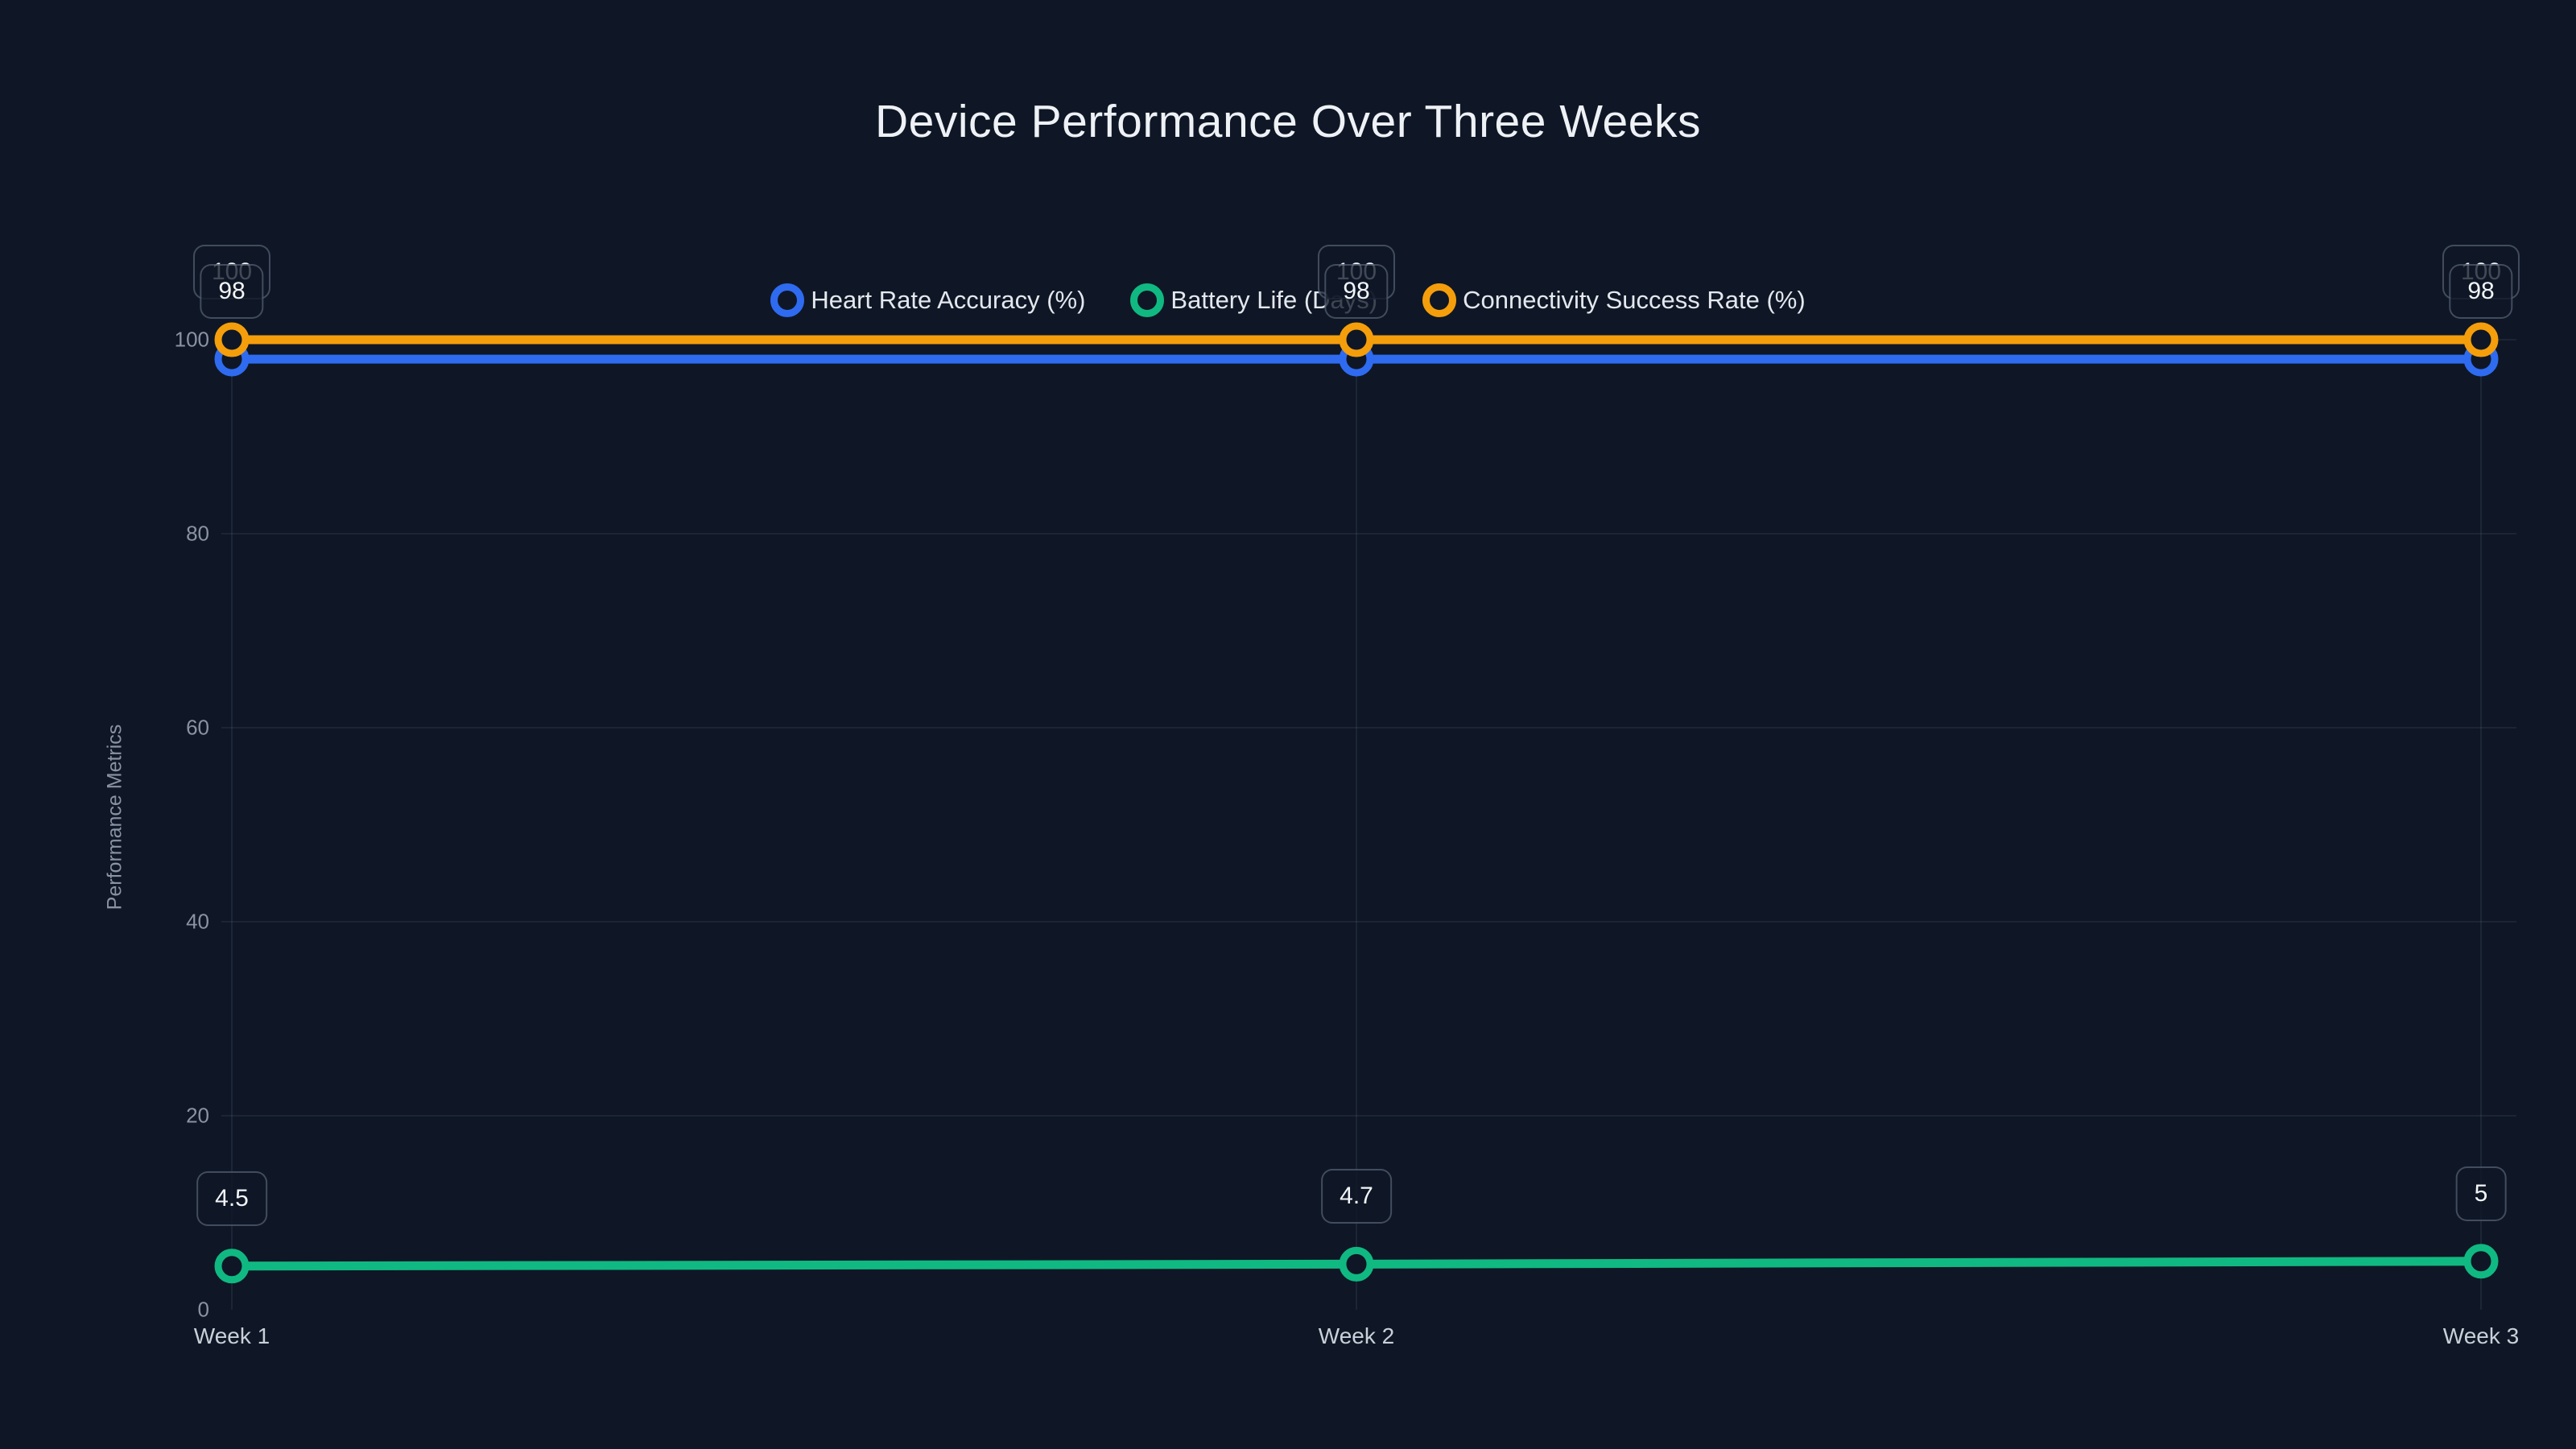 This screenshot has width=2576, height=1449. What do you see at coordinates (1274, 300) in the screenshot?
I see `legend-label: Battery Life (Days)` at bounding box center [1274, 300].